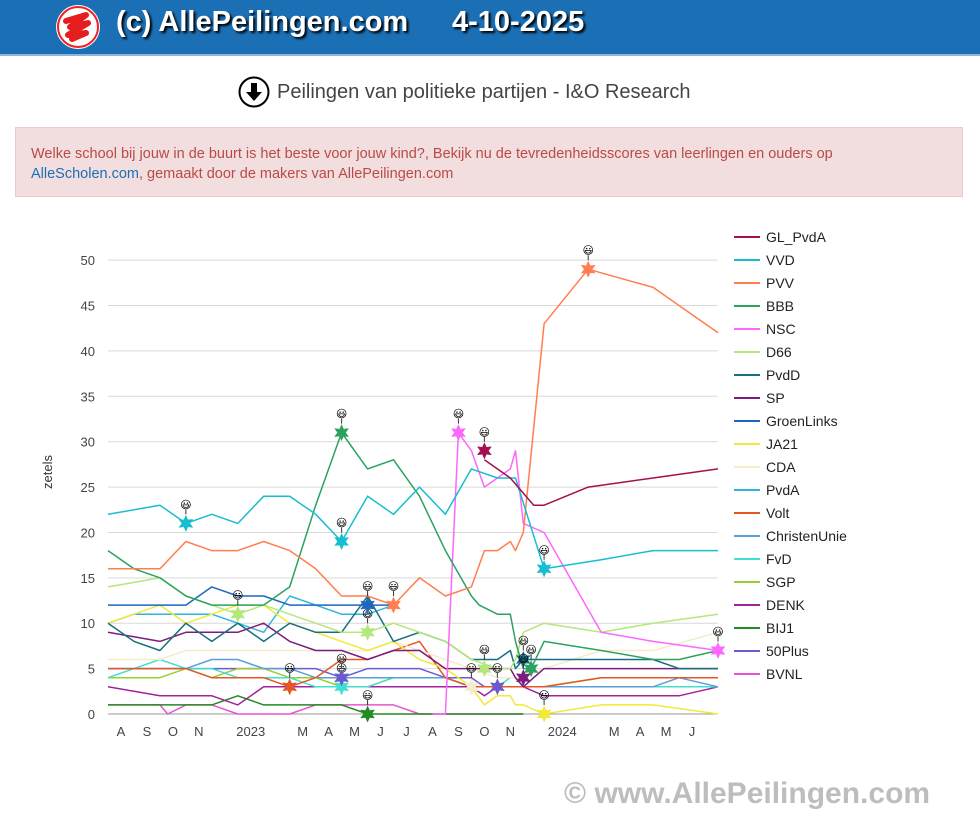  Describe the element at coordinates (254, 92) in the screenshot. I see `download-icon` at that location.